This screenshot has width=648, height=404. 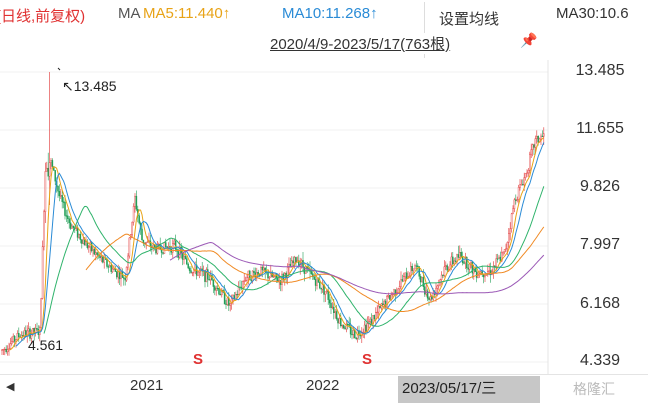 I want to click on ma-settings-title: 设置均线, so click(x=469, y=19).